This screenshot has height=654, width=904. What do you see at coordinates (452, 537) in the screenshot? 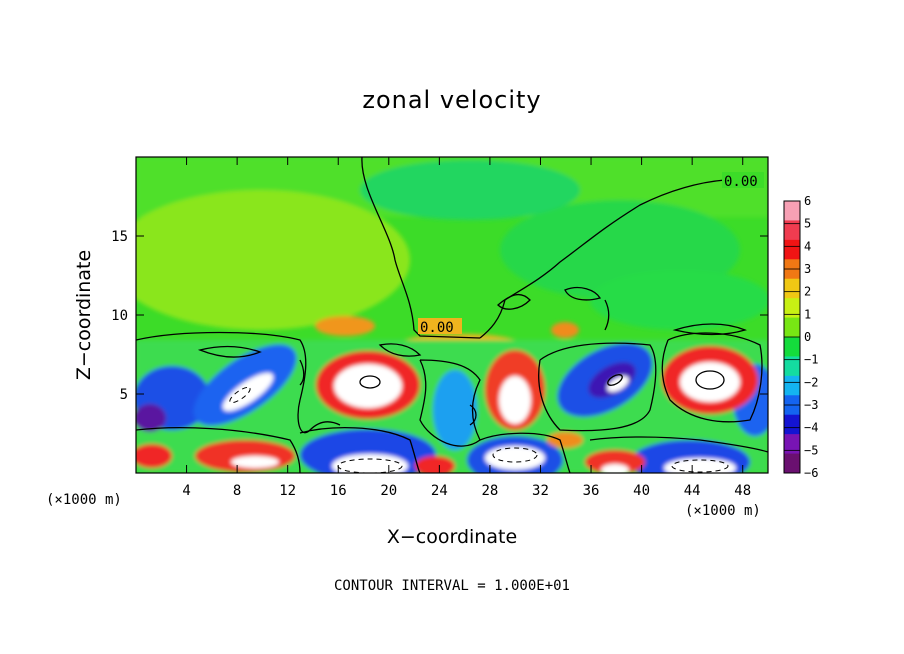
I see `x-axis-label: X−coordinate` at bounding box center [452, 537].